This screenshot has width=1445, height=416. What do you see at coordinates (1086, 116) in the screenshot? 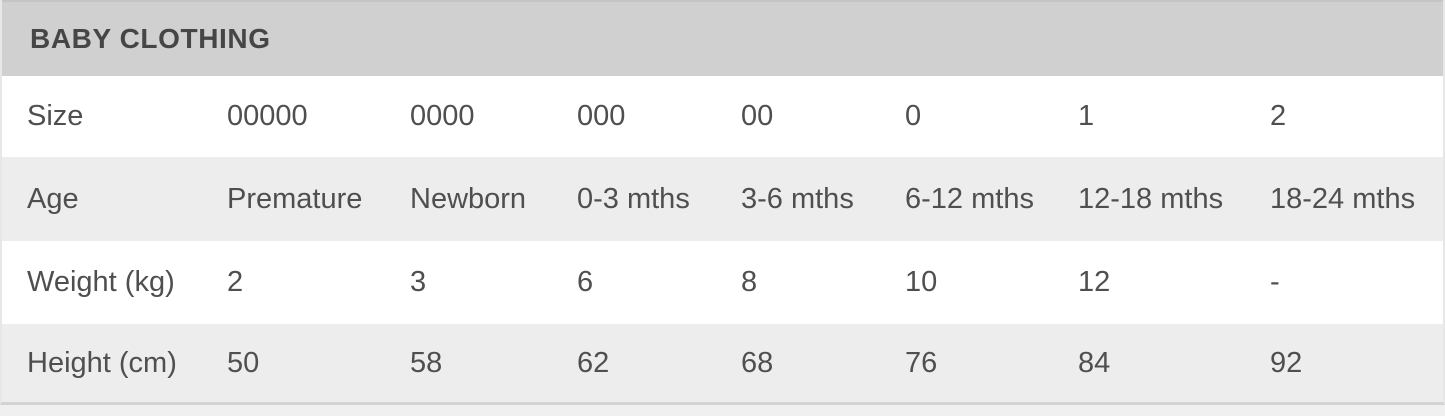
I see `cell: 1` at bounding box center [1086, 116].